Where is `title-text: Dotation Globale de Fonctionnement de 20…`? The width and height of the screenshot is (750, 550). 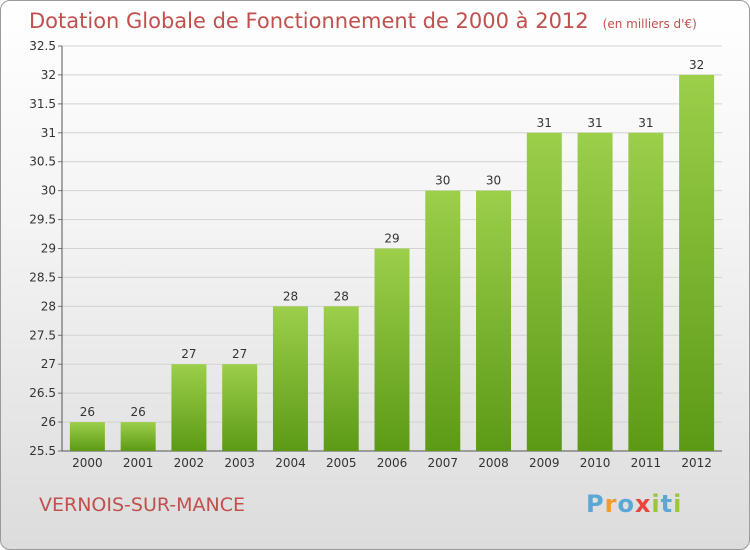
title-text: Dotation Globale de Fonctionnement de 20… is located at coordinates (309, 21).